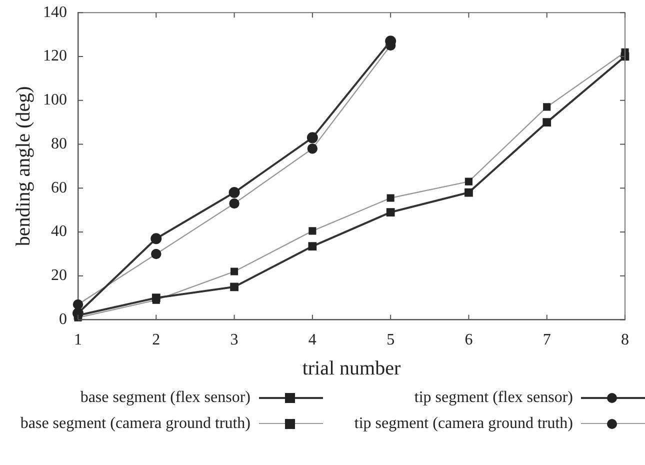 Image resolution: width=645 pixels, height=465 pixels. I want to click on y-tick-label: 0, so click(63, 319).